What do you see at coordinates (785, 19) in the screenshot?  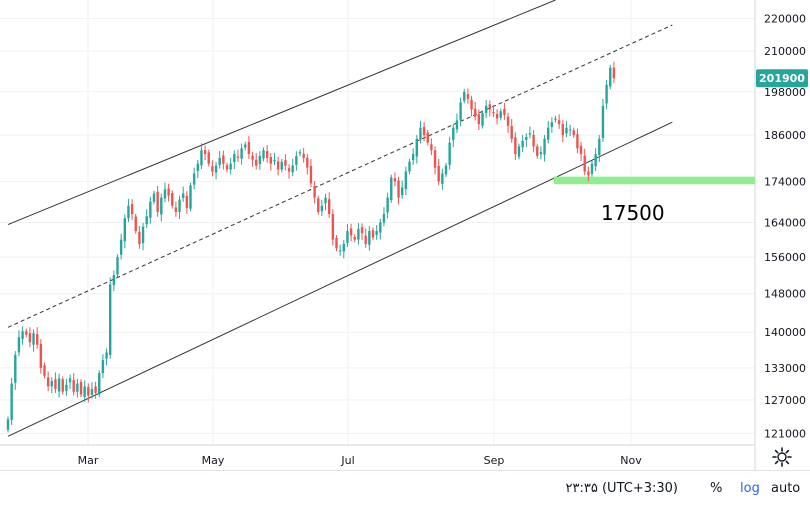 I see `y-tick-label: 220000` at bounding box center [785, 19].